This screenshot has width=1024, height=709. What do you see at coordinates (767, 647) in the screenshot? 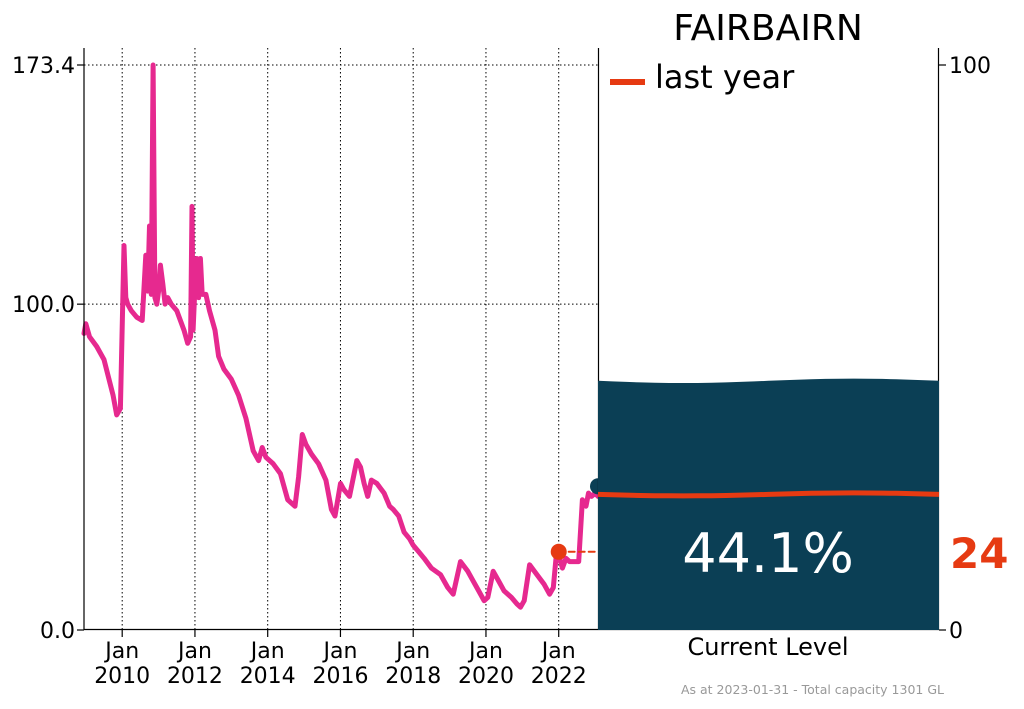
I see `current-level-caption: Current Level` at bounding box center [767, 647].